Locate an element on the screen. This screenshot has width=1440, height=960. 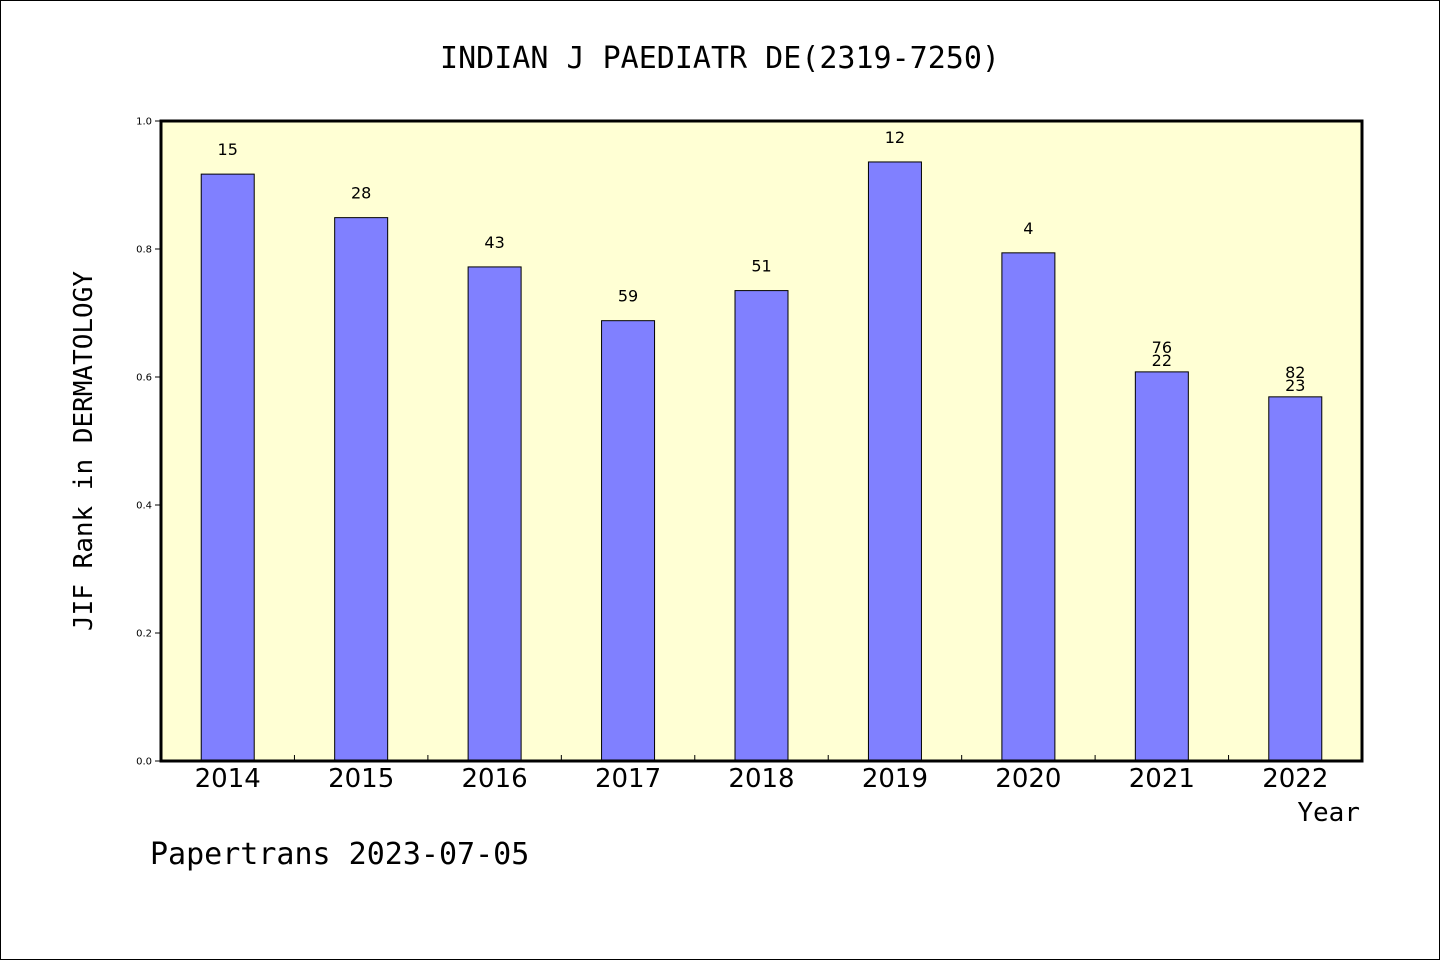
y-axis-ticks: 0.0 0.2 0.4 0.6 0.8 1.0 is located at coordinates (148, 442).